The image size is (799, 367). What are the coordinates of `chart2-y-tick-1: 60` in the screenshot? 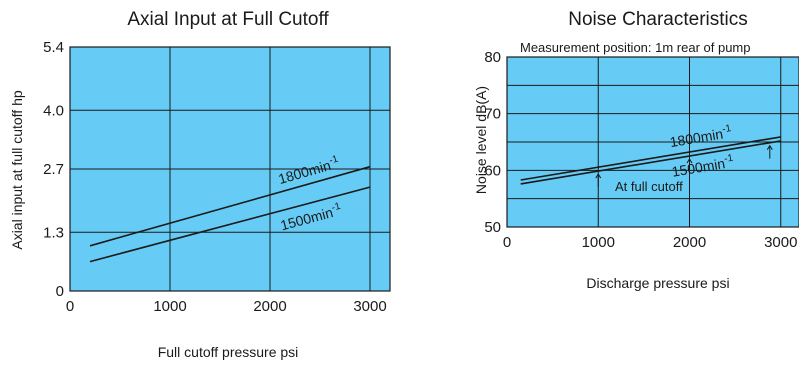 It's located at (492, 170).